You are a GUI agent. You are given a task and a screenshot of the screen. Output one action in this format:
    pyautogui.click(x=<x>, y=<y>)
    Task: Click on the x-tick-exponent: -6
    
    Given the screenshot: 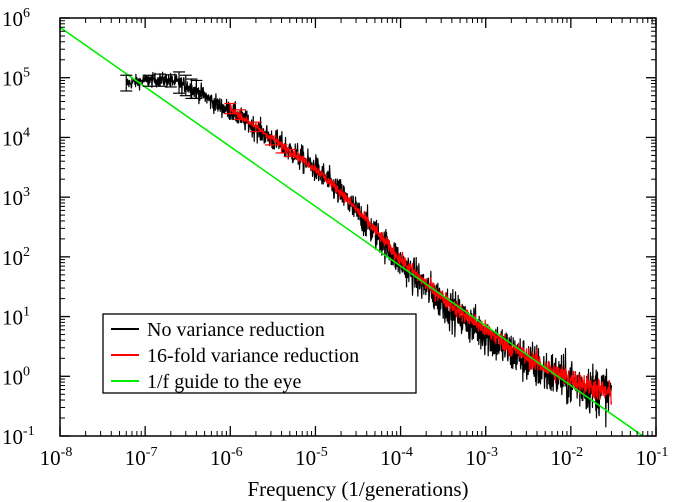 What is the action you would take?
    pyautogui.click(x=237, y=452)
    